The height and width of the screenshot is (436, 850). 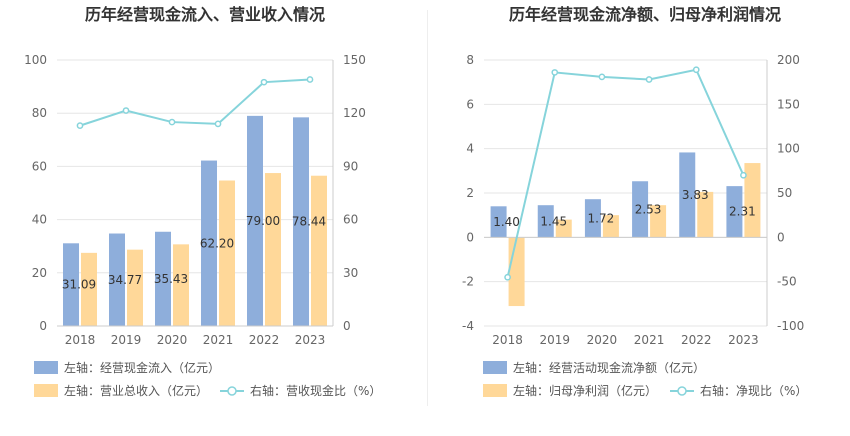 What do you see at coordinates (753, 390) in the screenshot?
I see `legend-label: 右轴：净现比（%）` at bounding box center [753, 390].